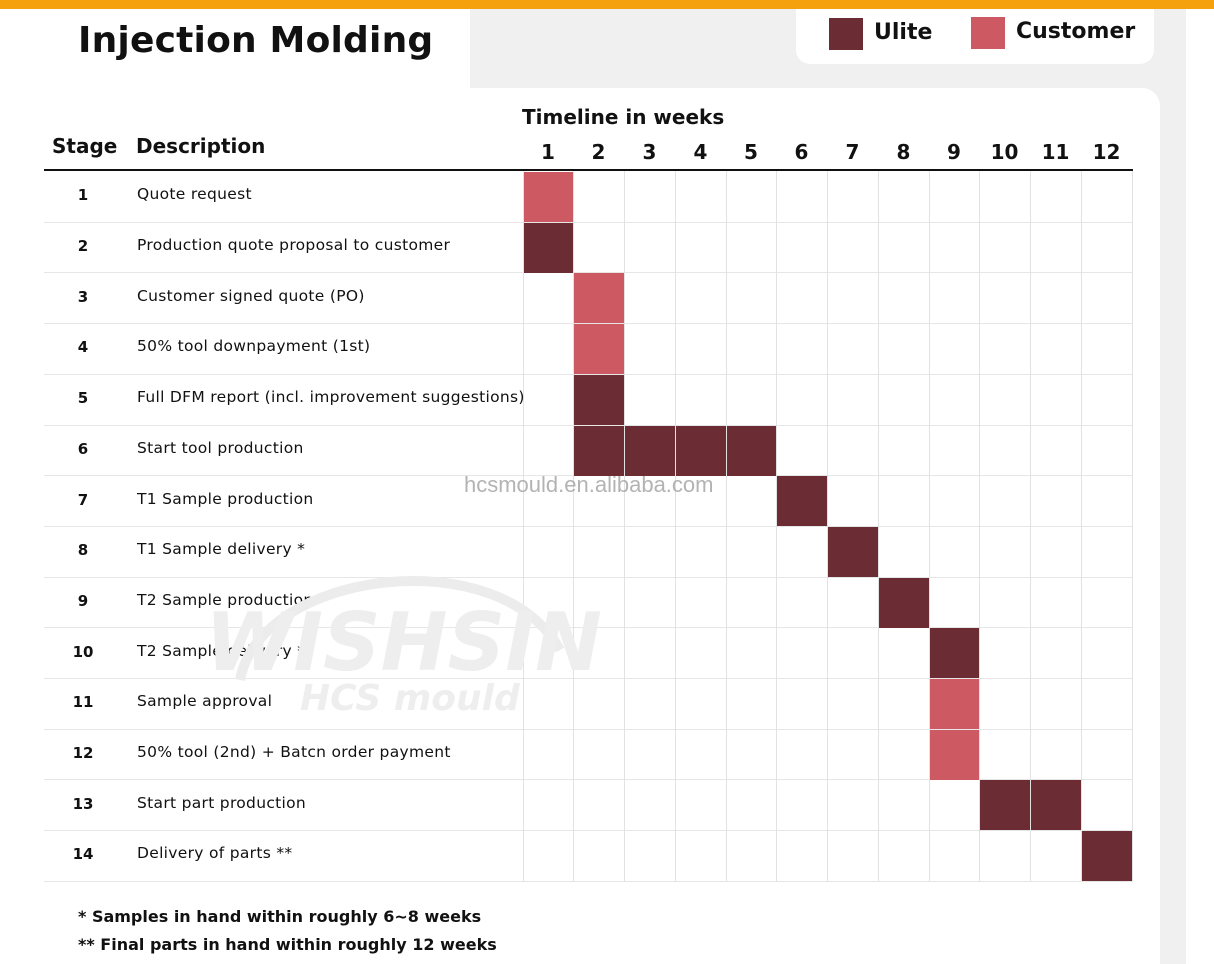 Image resolution: width=1214 pixels, height=964 pixels. I want to click on watermark-logo: WISHSINO HCS mould, so click(402, 647).